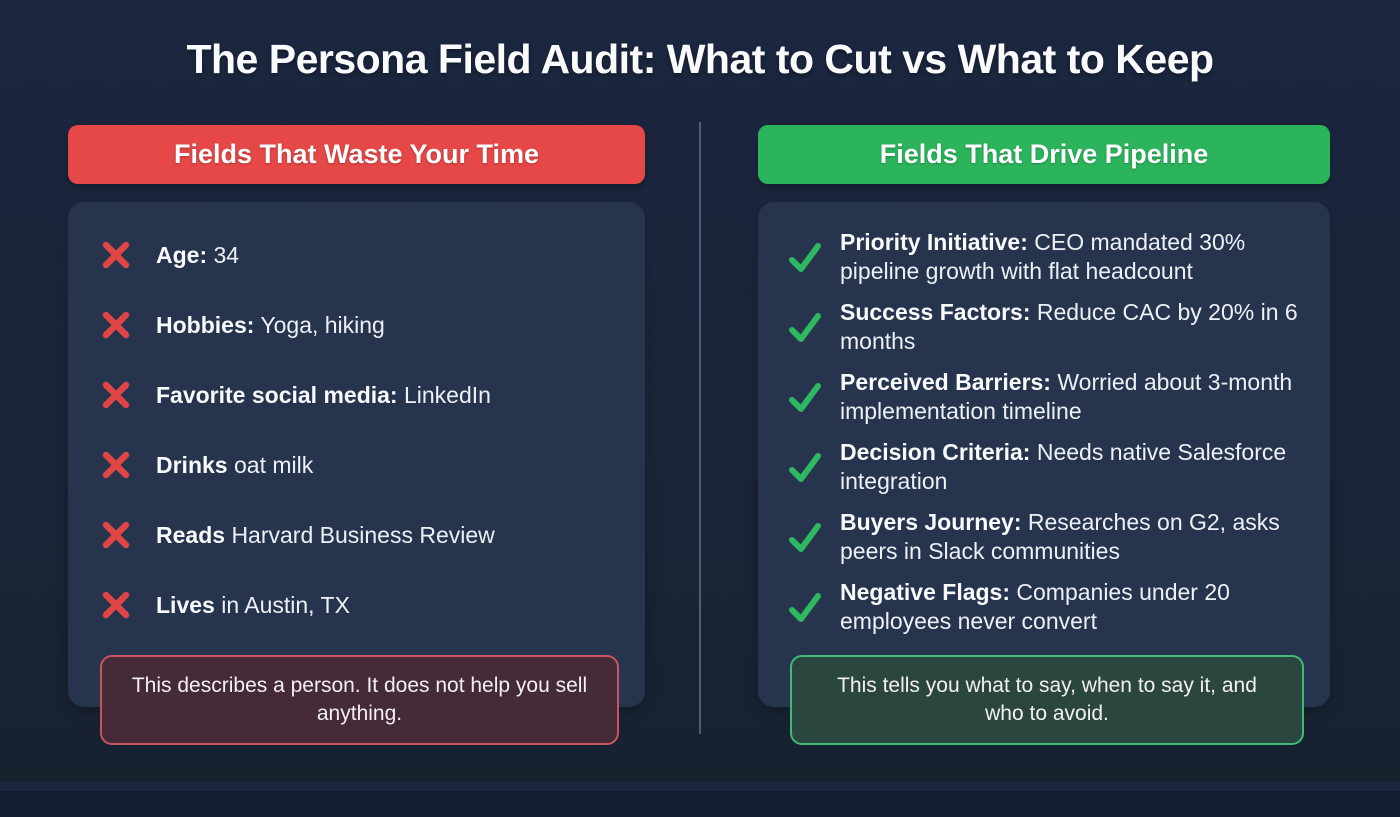 Image resolution: width=1400 pixels, height=817 pixels. What do you see at coordinates (277, 394) in the screenshot?
I see `item-label: Favorite social media:` at bounding box center [277, 394].